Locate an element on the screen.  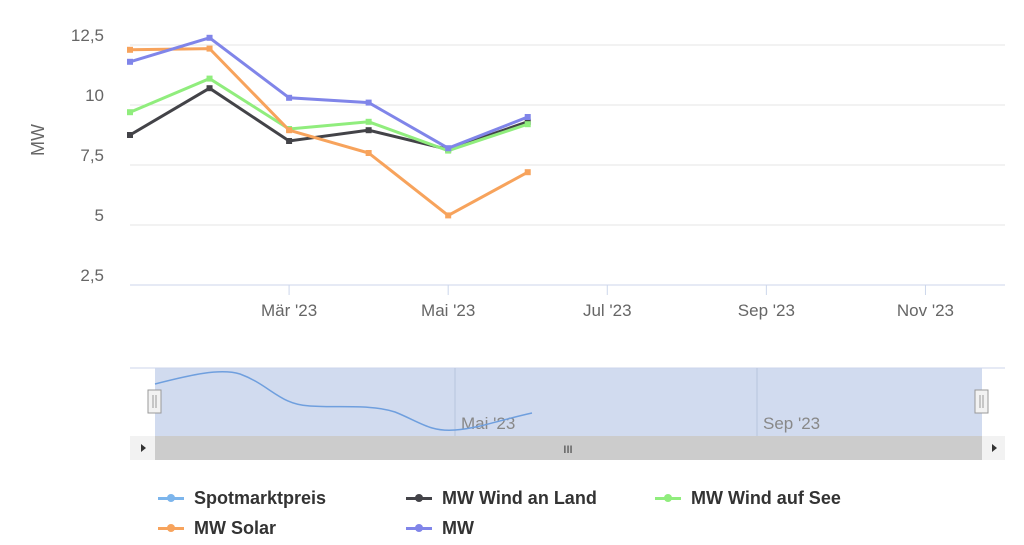
navigator-series-spotmarktpreis is located at coordinates (343, 401).